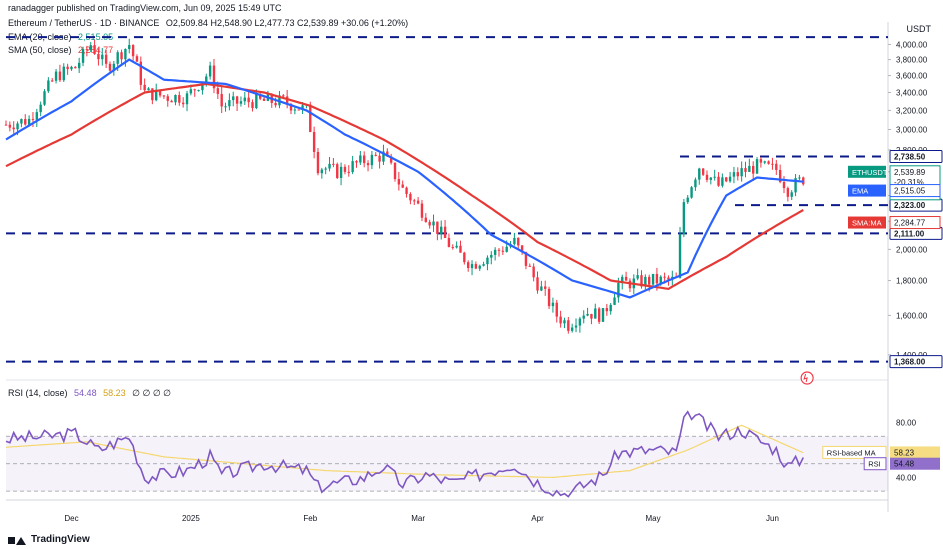  I want to click on price-tick-label: 3,400.00, so click(912, 92).